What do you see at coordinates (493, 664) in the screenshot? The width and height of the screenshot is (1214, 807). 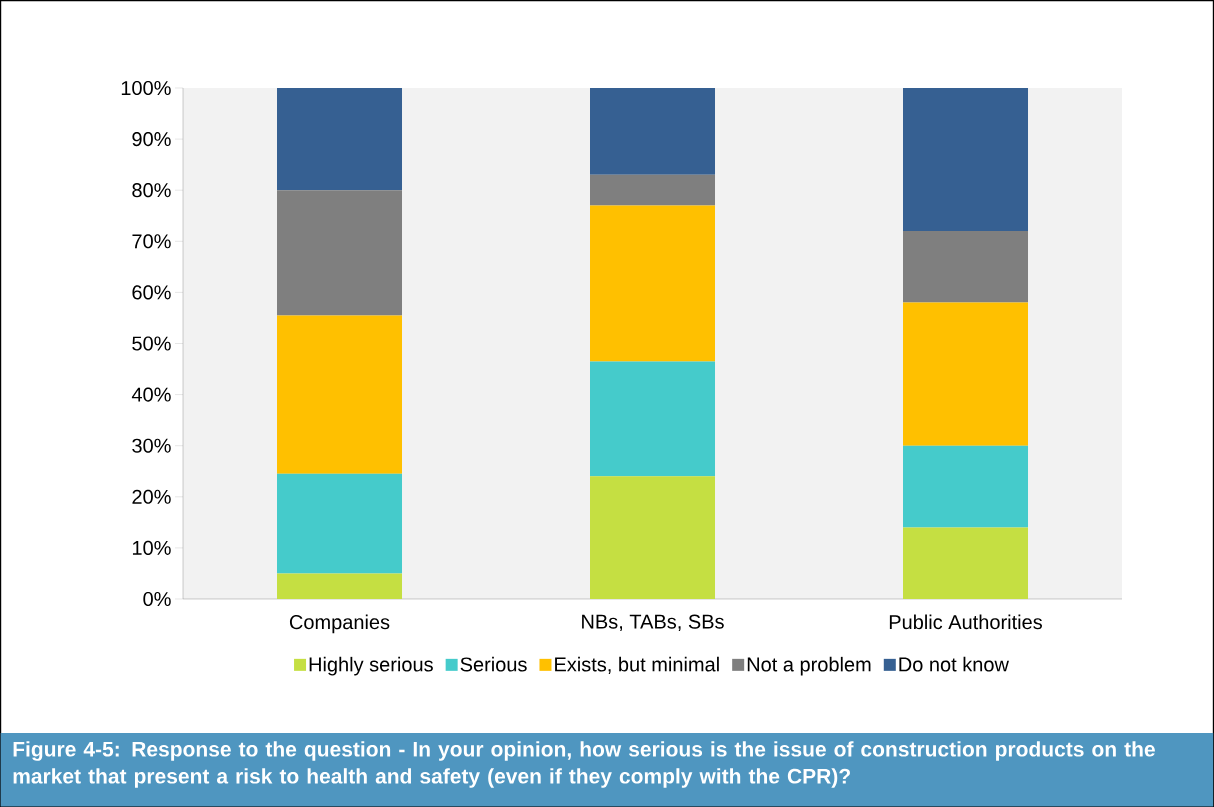 I see `legend-label: Serious` at bounding box center [493, 664].